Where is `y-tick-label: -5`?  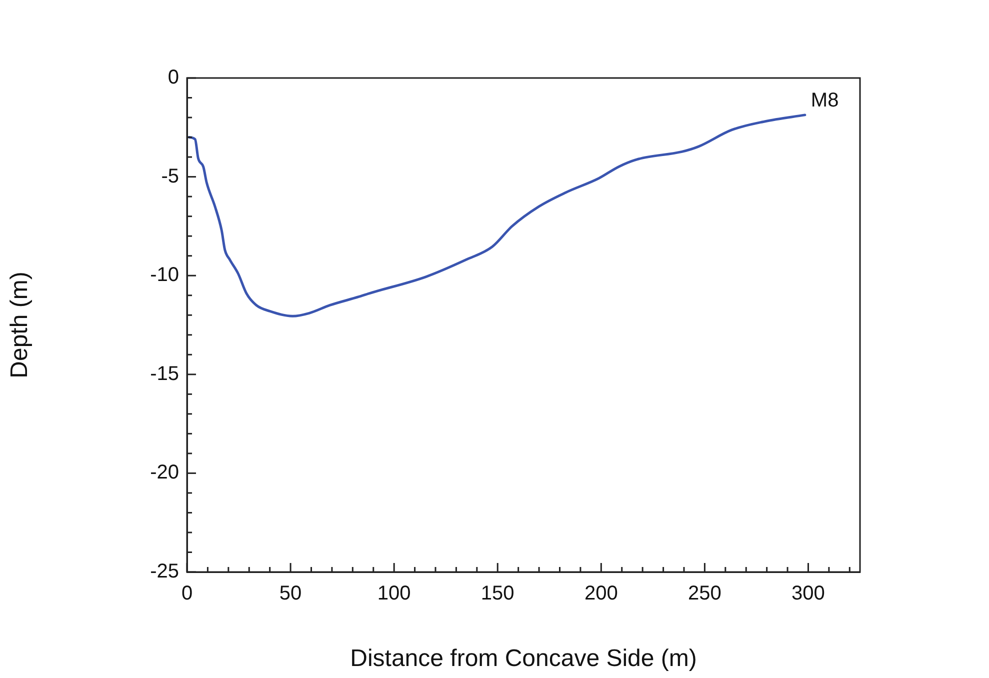
y-tick-label: -5 is located at coordinates (170, 176).